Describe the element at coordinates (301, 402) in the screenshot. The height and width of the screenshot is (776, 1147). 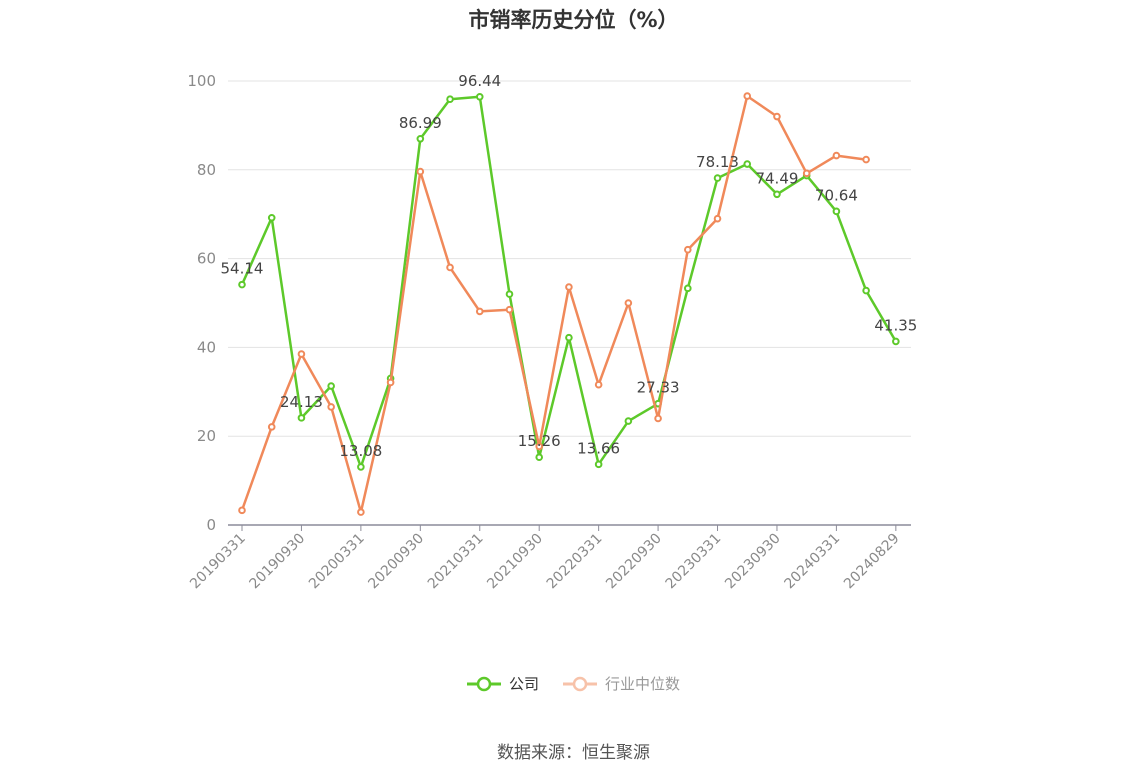
I see `data-label-20190930: 24.13` at that location.